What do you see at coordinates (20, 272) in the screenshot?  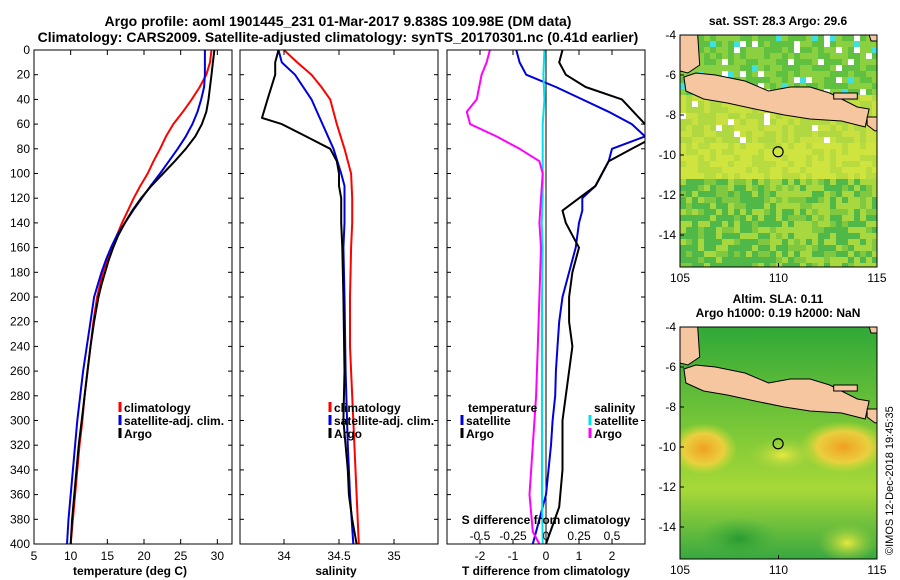 I see `y-tick-label: 180` at bounding box center [20, 272].